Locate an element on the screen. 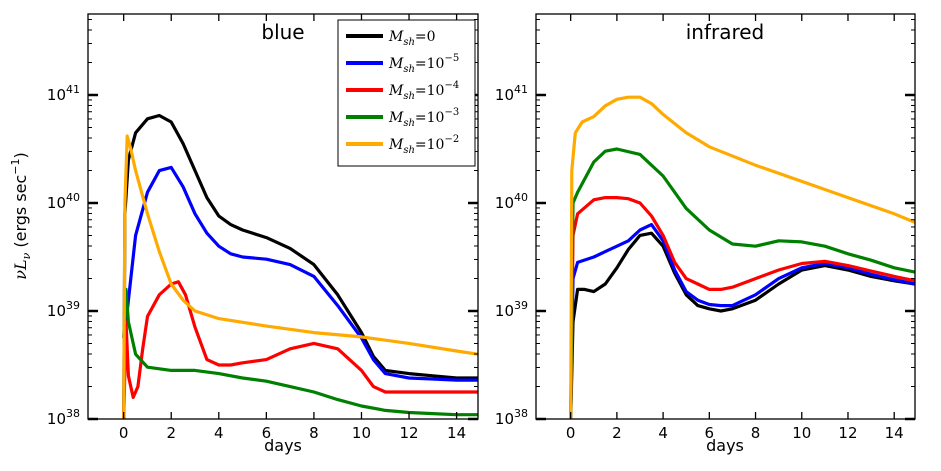  y-label-nu: ν is located at coordinates (20, 275).